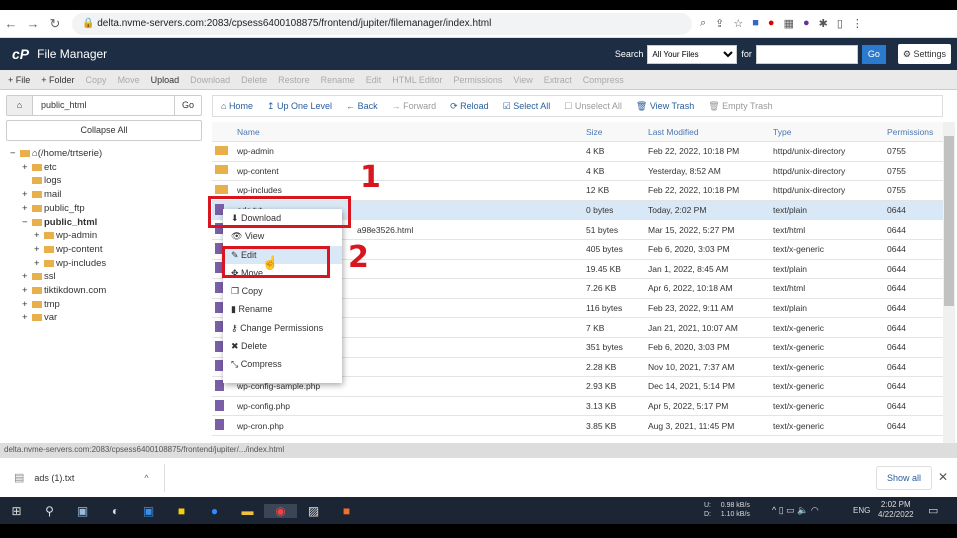 The image size is (957, 538). Describe the element at coordinates (19, 79) in the screenshot. I see `toolbar-file-button: + File` at that location.